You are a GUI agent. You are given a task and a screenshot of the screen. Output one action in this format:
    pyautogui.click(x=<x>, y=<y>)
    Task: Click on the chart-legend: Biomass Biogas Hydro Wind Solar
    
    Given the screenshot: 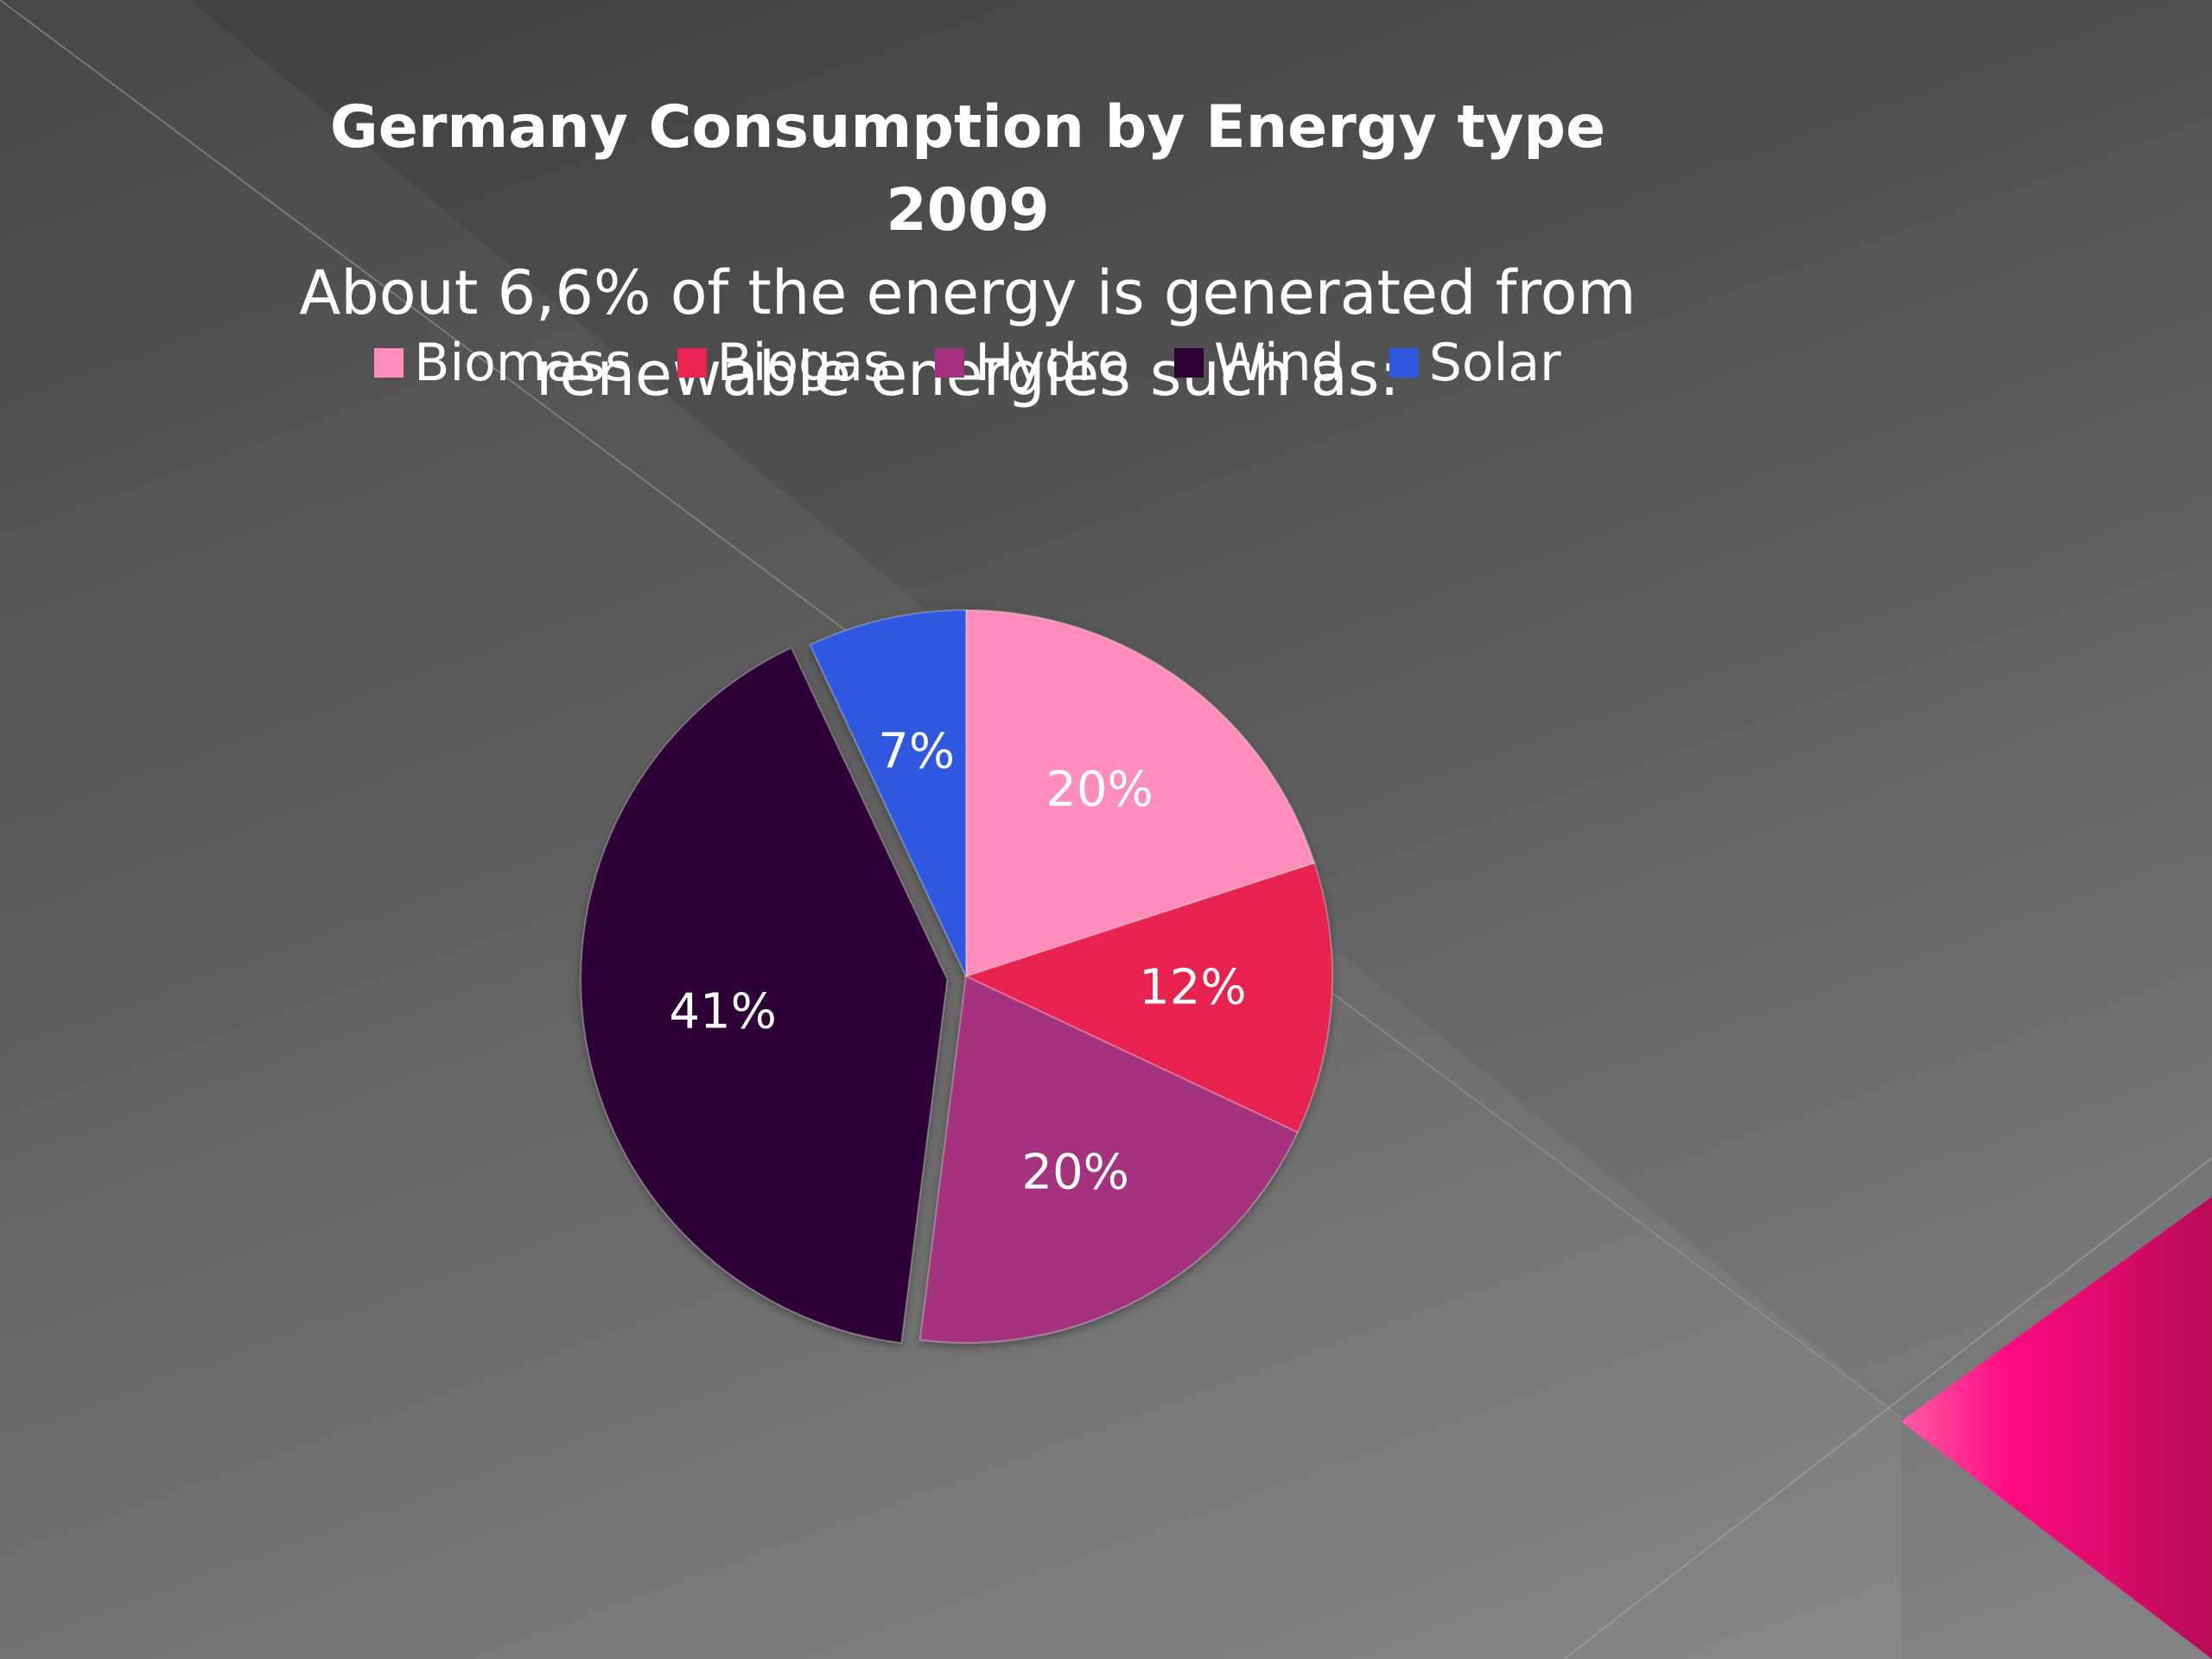 What is the action you would take?
    pyautogui.click(x=967, y=363)
    